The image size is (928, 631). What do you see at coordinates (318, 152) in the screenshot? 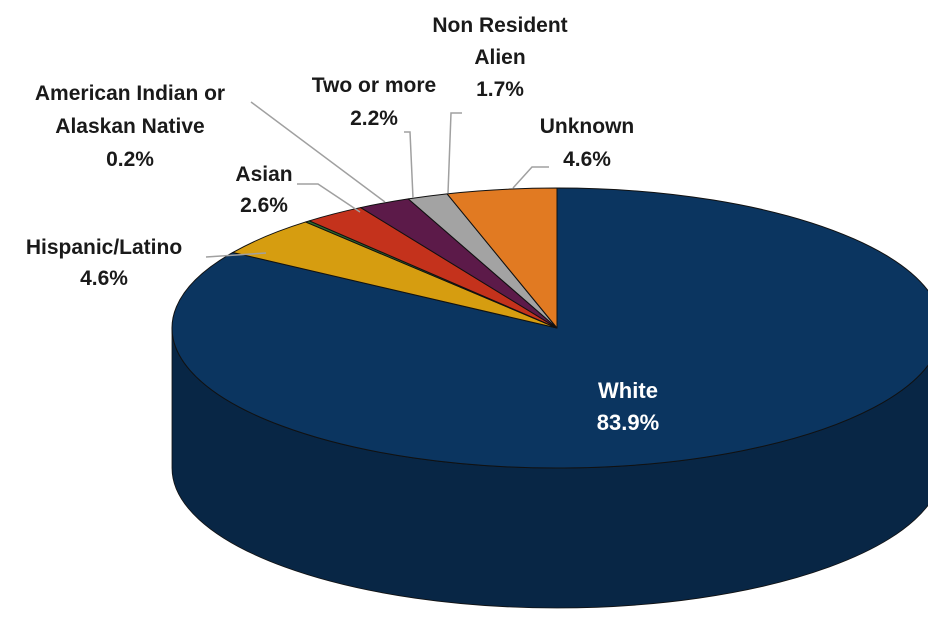
I see `leader-line-american-indian-or-alaskan-native` at bounding box center [318, 152].